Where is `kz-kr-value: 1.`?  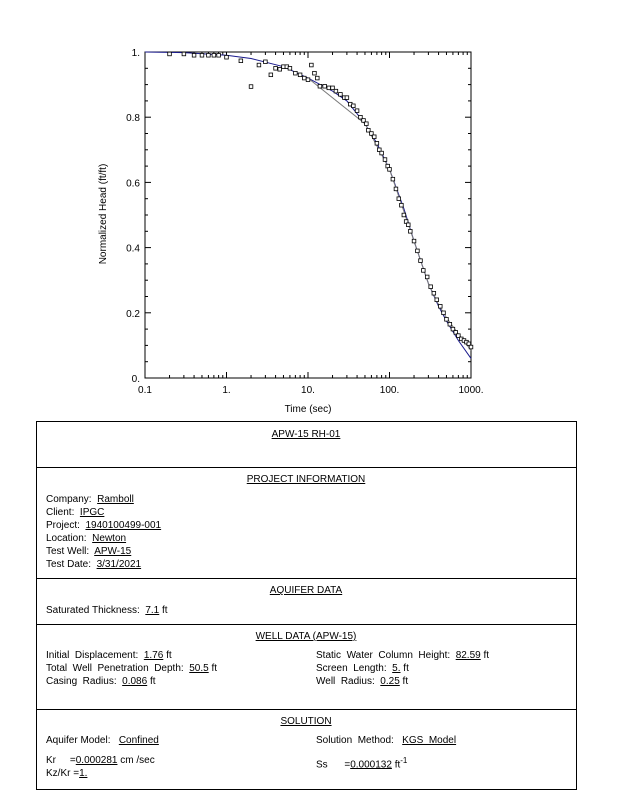 kz-kr-value: 1. is located at coordinates (83, 773).